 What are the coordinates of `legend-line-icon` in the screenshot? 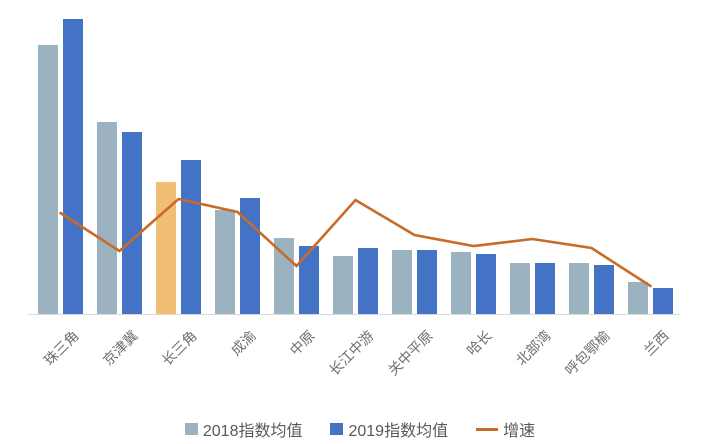 It's located at (487, 429).